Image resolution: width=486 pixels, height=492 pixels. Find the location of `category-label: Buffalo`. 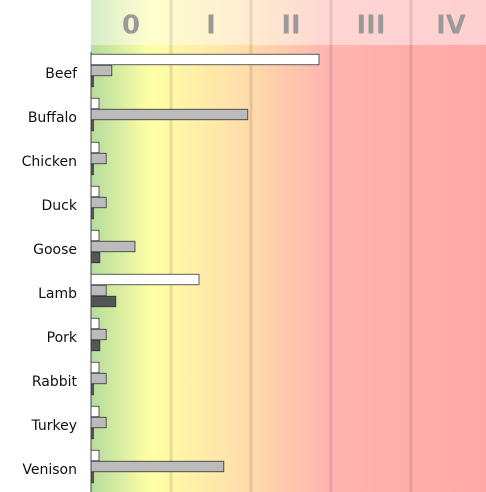

category-label: Buffalo is located at coordinates (52, 118).